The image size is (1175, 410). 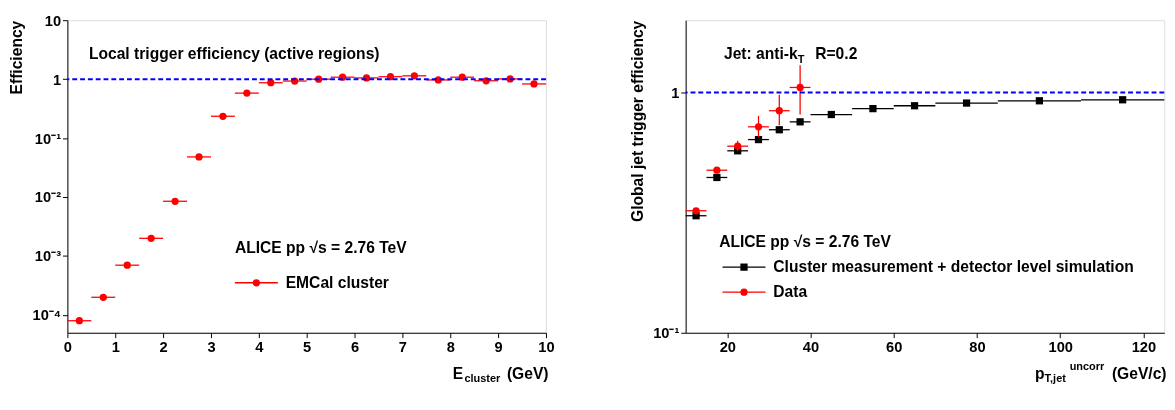 I want to click on x-tick-label: 120, so click(x=1144, y=346).